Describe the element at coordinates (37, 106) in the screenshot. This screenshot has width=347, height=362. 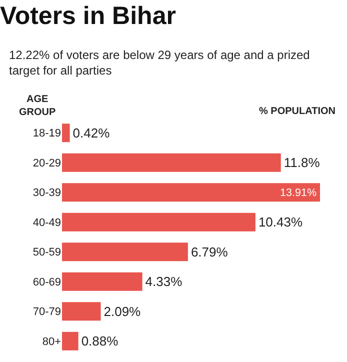
I see `y-axis-title: AGE GROUP` at that location.